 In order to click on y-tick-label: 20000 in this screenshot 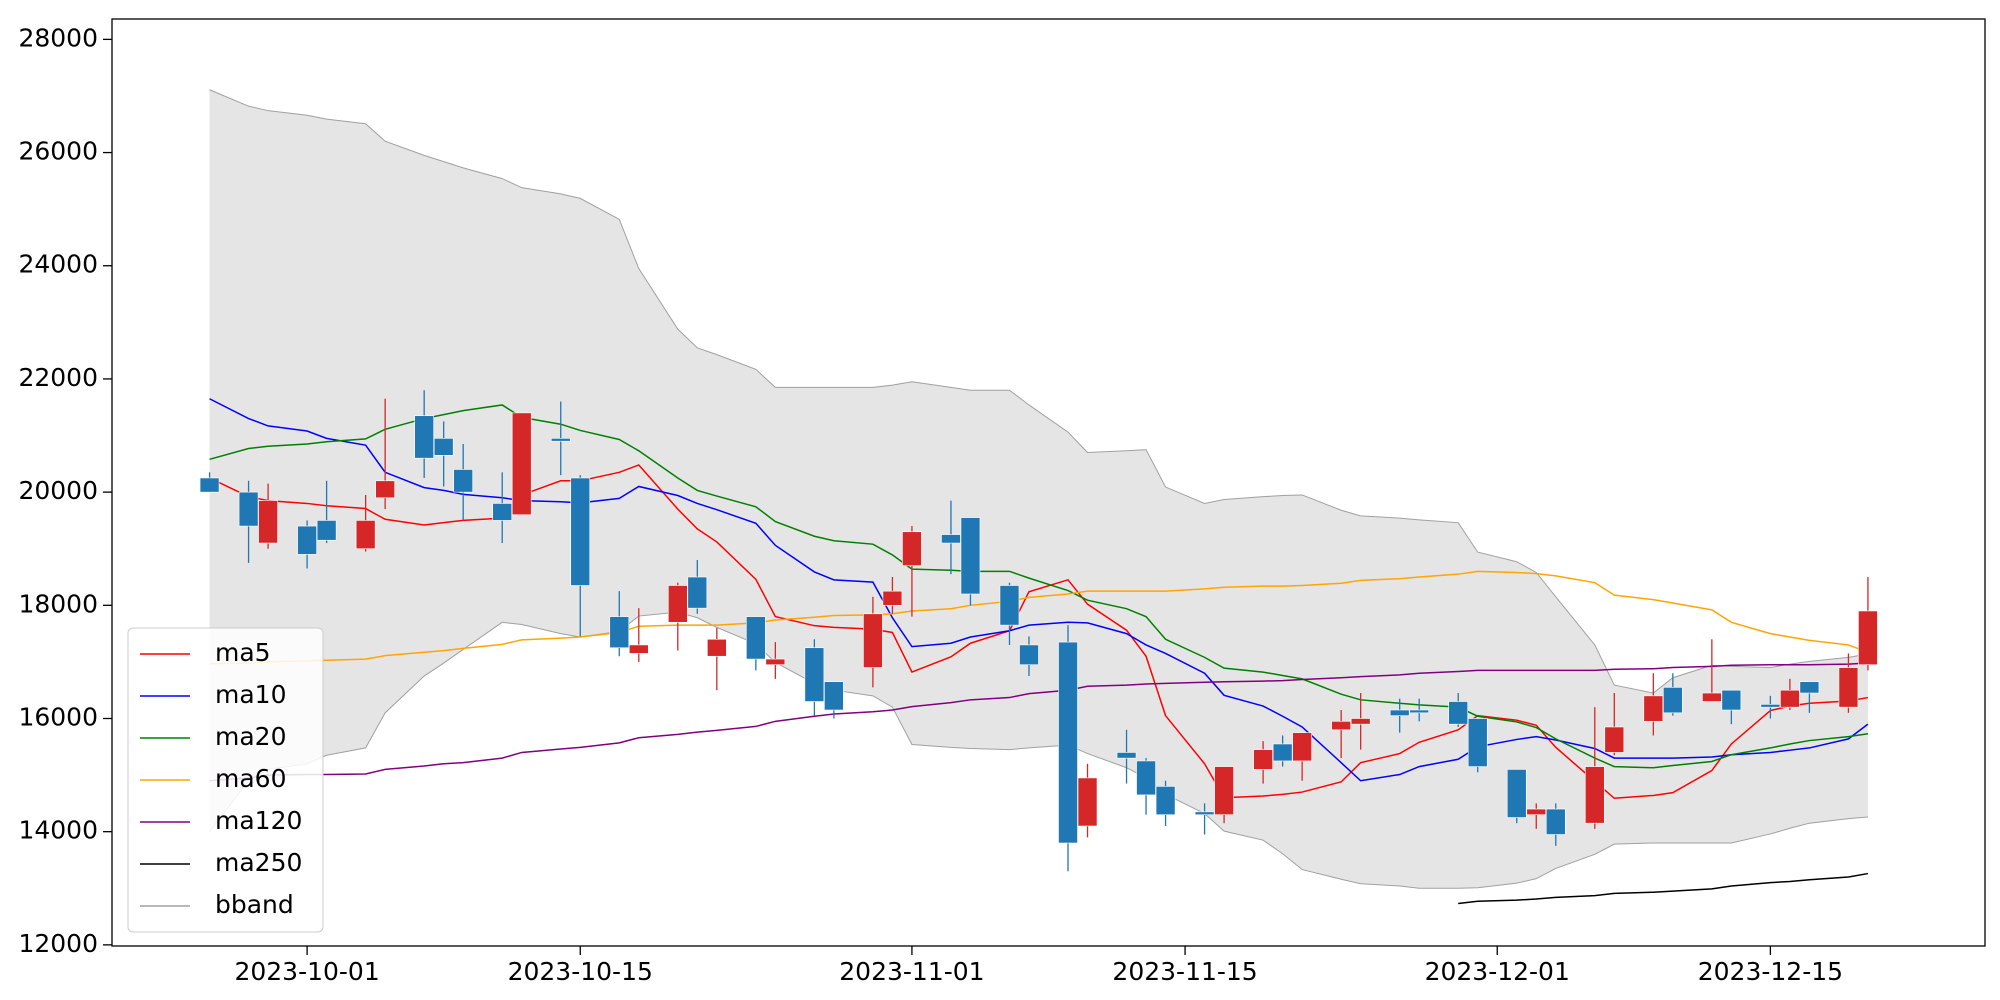, I will do `click(58, 490)`.